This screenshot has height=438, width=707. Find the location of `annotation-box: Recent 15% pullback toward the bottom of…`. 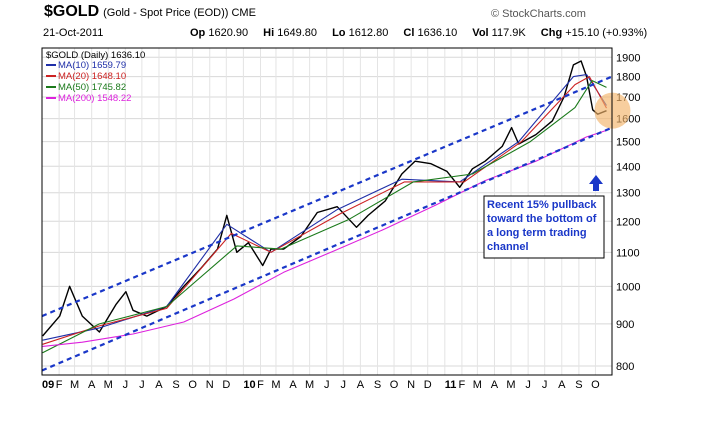

annotation-box: Recent 15% pullback toward the bottom of… is located at coordinates (544, 227).